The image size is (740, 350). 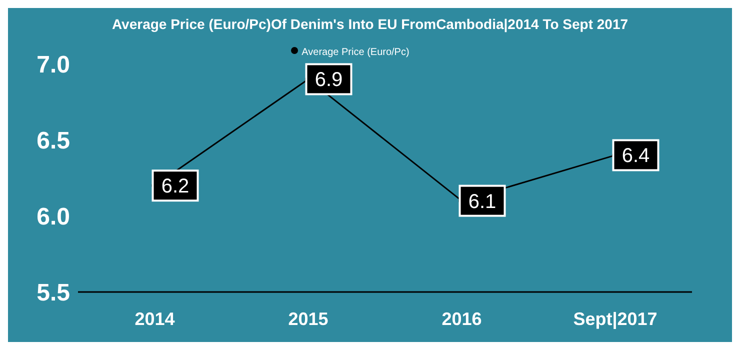 I want to click on data-label: 6.4, so click(x=636, y=156).